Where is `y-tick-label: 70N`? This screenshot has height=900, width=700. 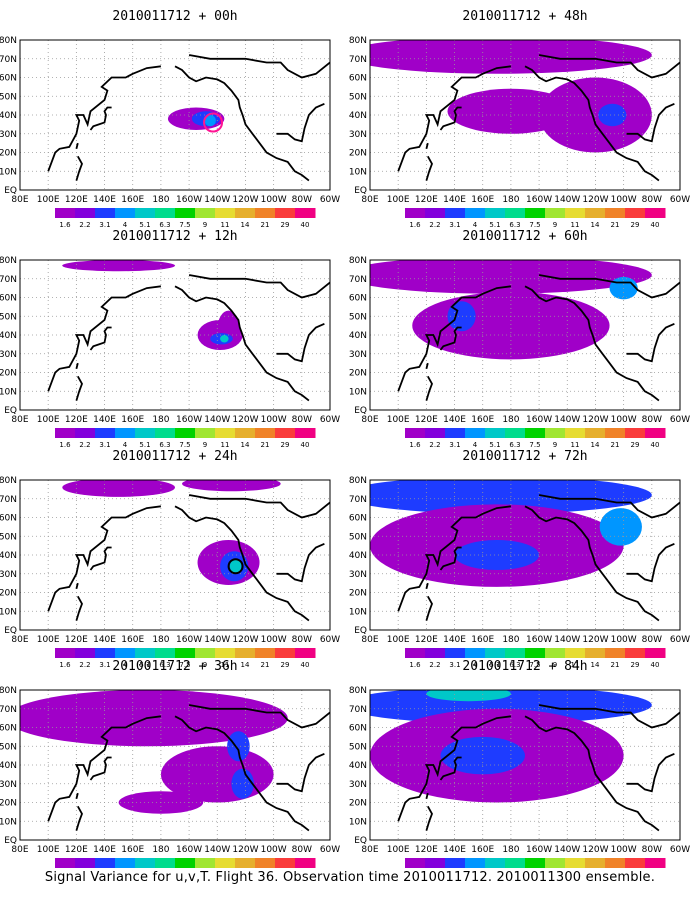 y-tick-label: 70N is located at coordinates (358, 280).